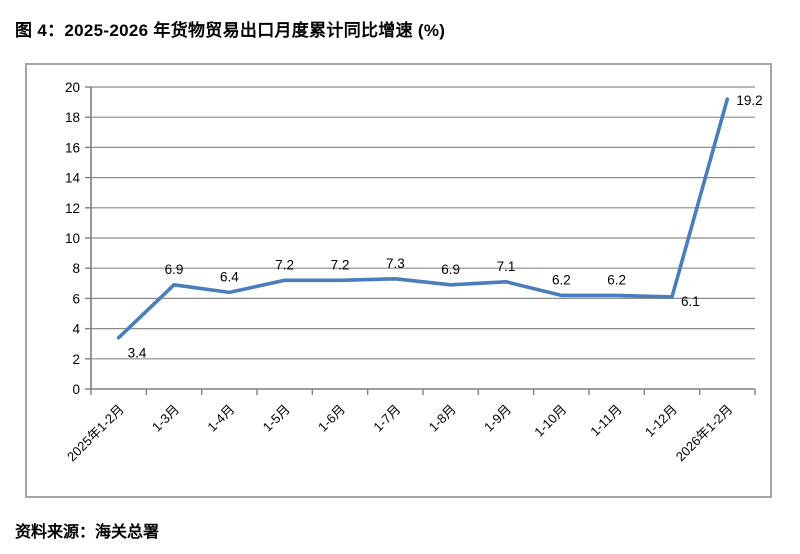 The width and height of the screenshot is (800, 554). I want to click on y-axis-label: 0, so click(76, 389).